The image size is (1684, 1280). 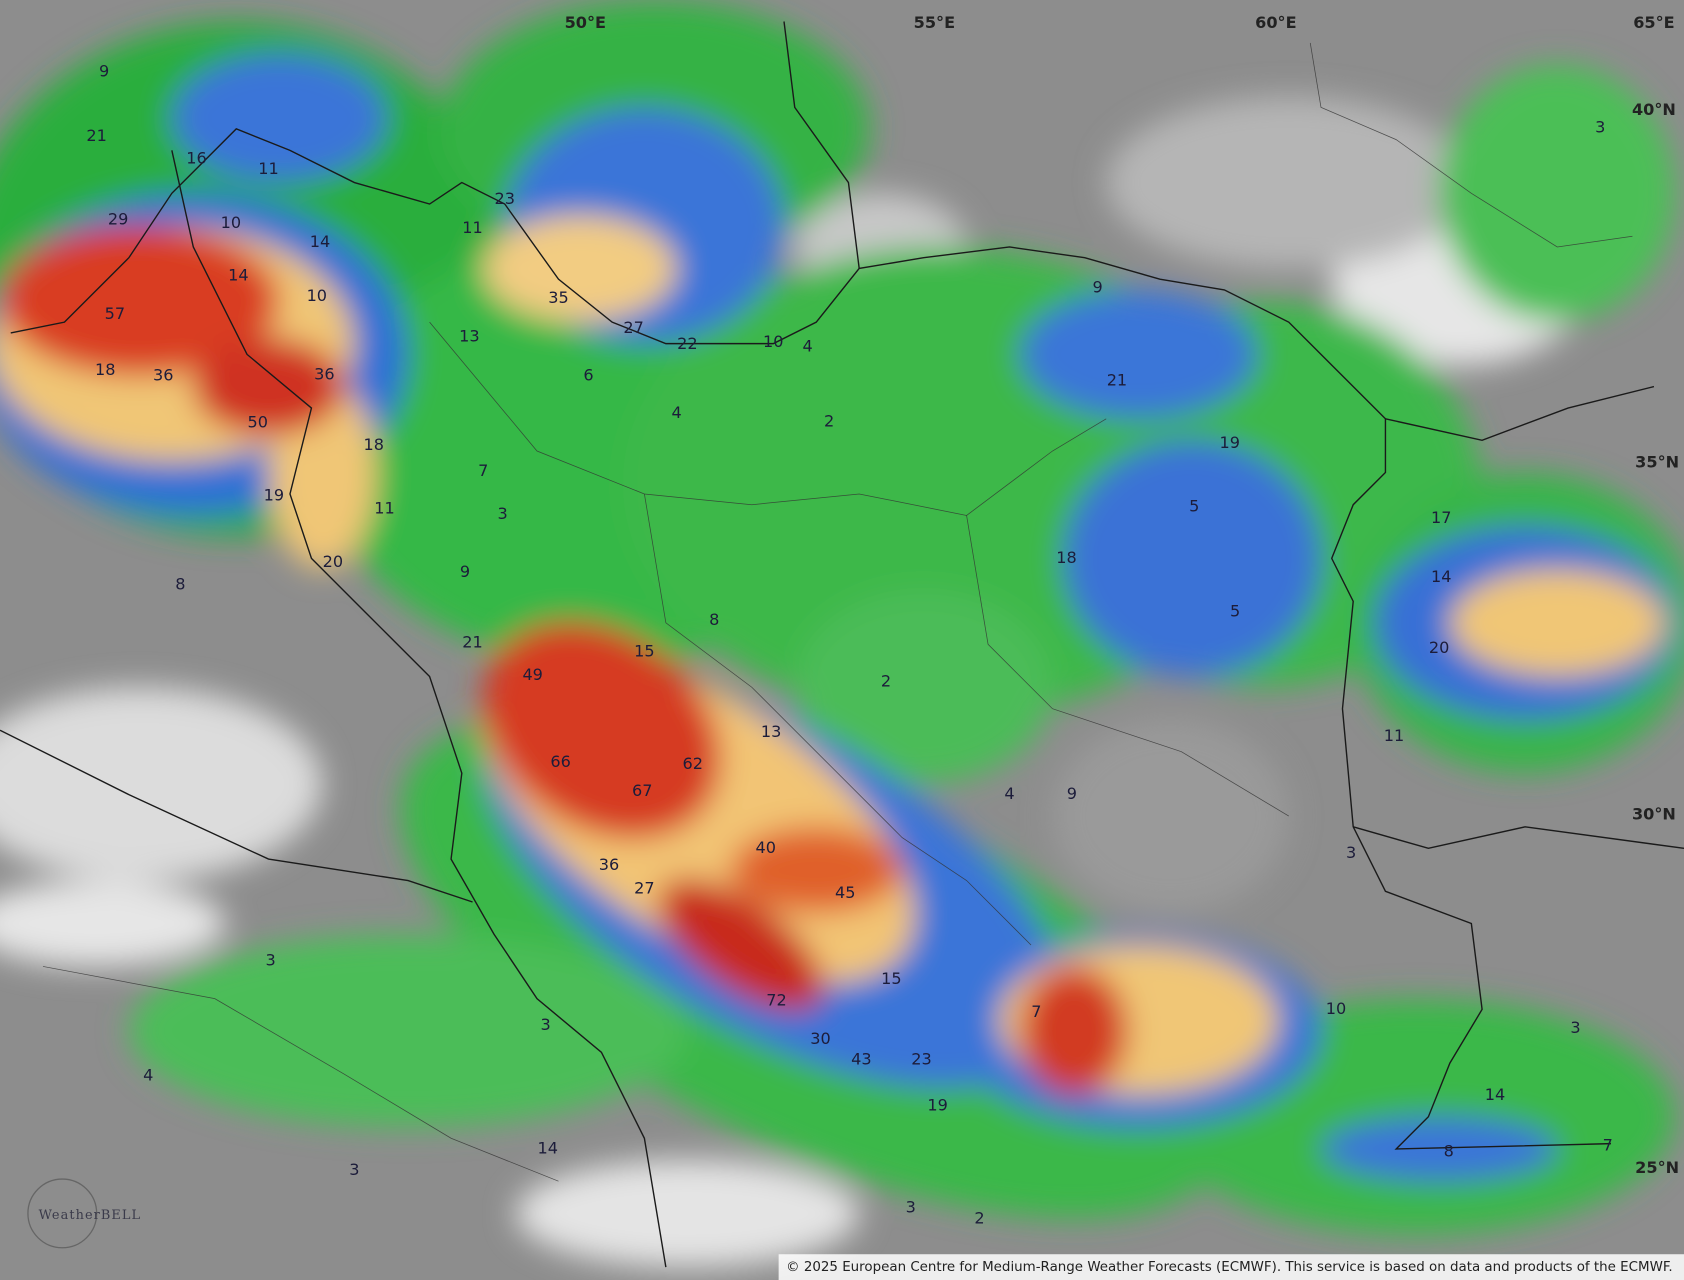 What do you see at coordinates (1657, 1167) in the screenshot?
I see `lat-label: 25°N` at bounding box center [1657, 1167].